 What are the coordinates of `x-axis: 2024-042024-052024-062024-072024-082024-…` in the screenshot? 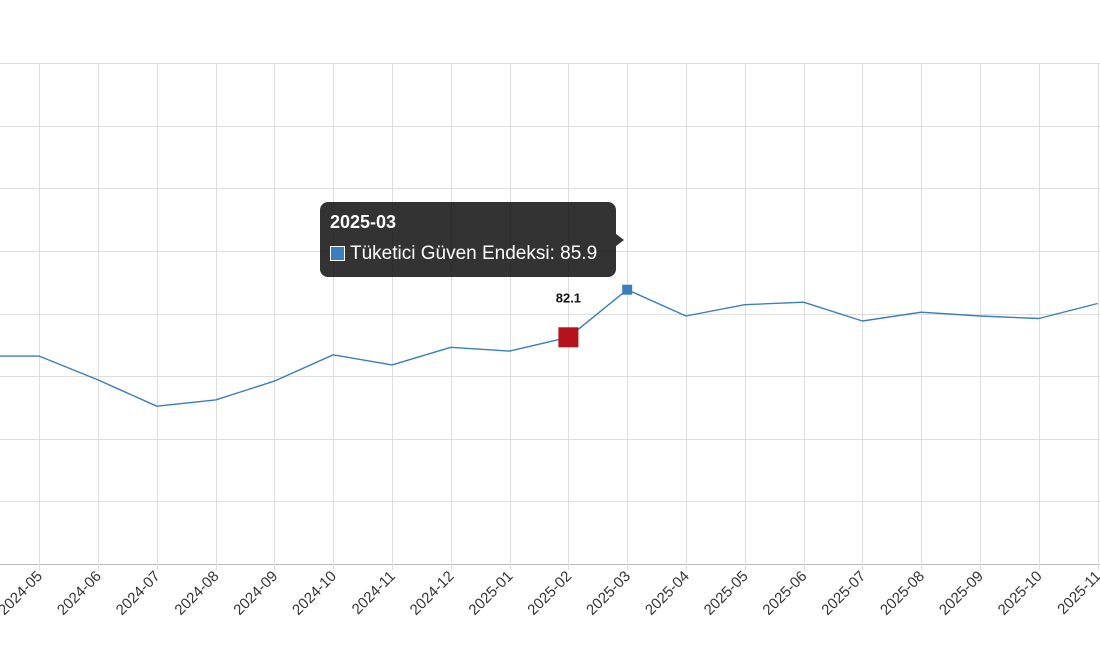 It's located at (550, 593).